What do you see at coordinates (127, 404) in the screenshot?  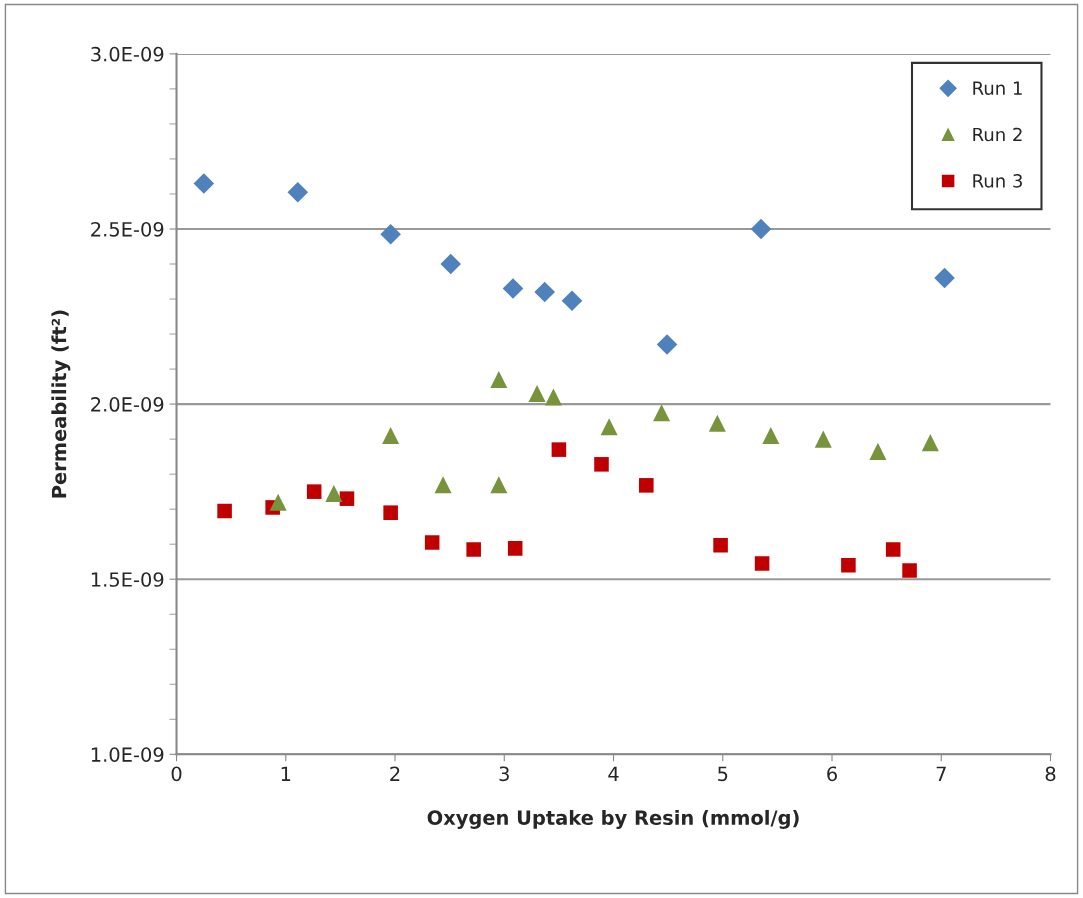 I see `y-tick-label: 2.0E-09` at bounding box center [127, 404].